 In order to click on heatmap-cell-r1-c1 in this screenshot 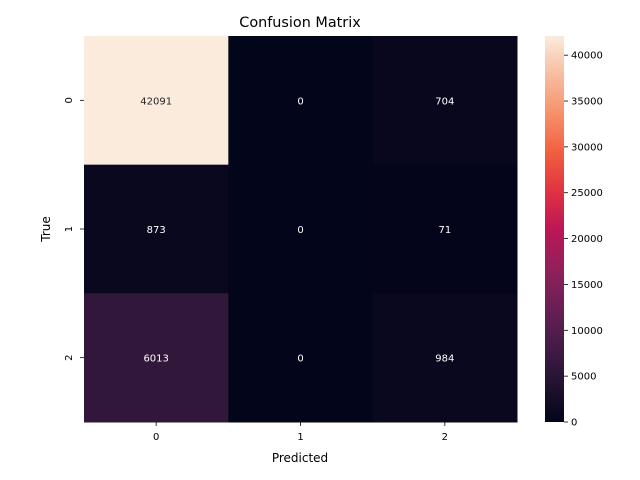, I will do `click(301, 229)`.